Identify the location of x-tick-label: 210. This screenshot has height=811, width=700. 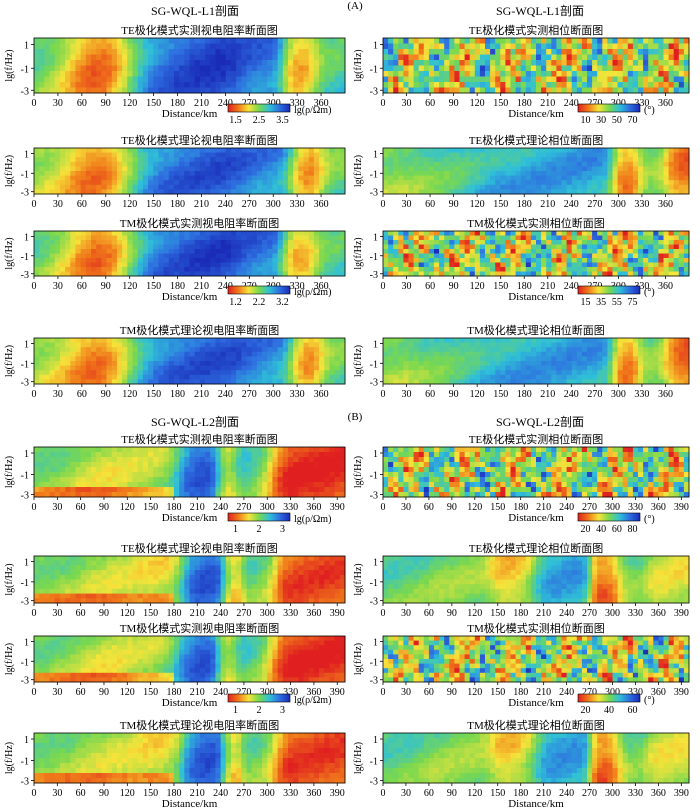
(547, 286).